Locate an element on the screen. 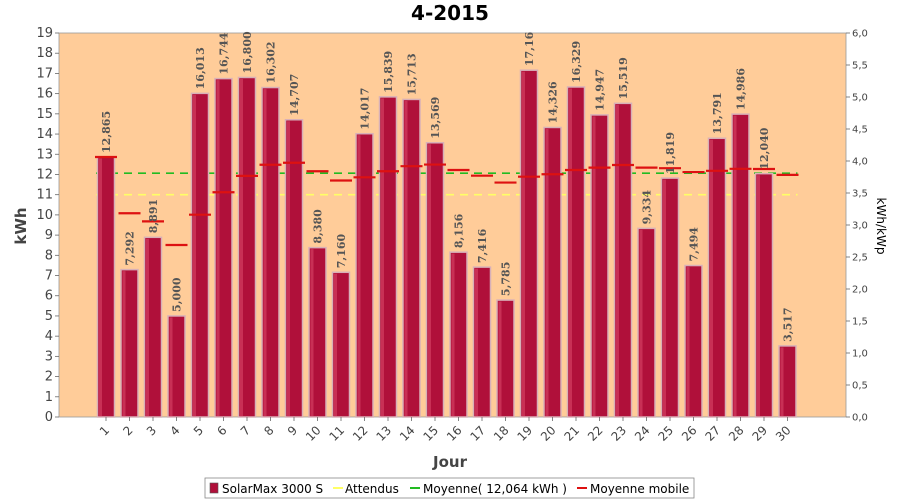 This screenshot has width=900, height=500. y2-tick-label: 3,0 is located at coordinates (860, 226).